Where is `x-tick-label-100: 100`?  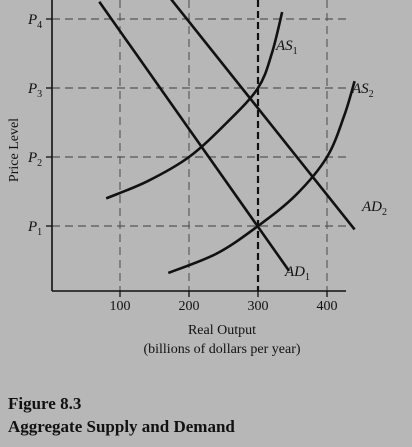
x-tick-label-100: 100 is located at coordinates (120, 306).